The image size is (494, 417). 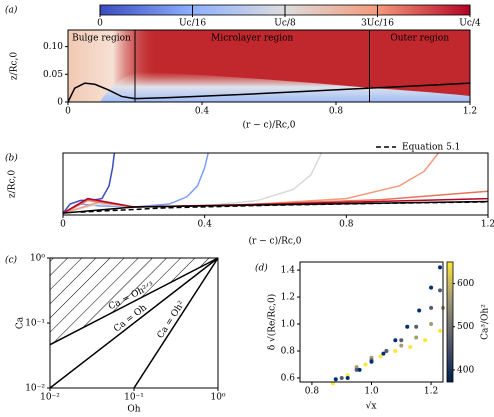 What do you see at coordinates (11, 10) in the screenshot?
I see `panel-label: (a)` at bounding box center [11, 10].